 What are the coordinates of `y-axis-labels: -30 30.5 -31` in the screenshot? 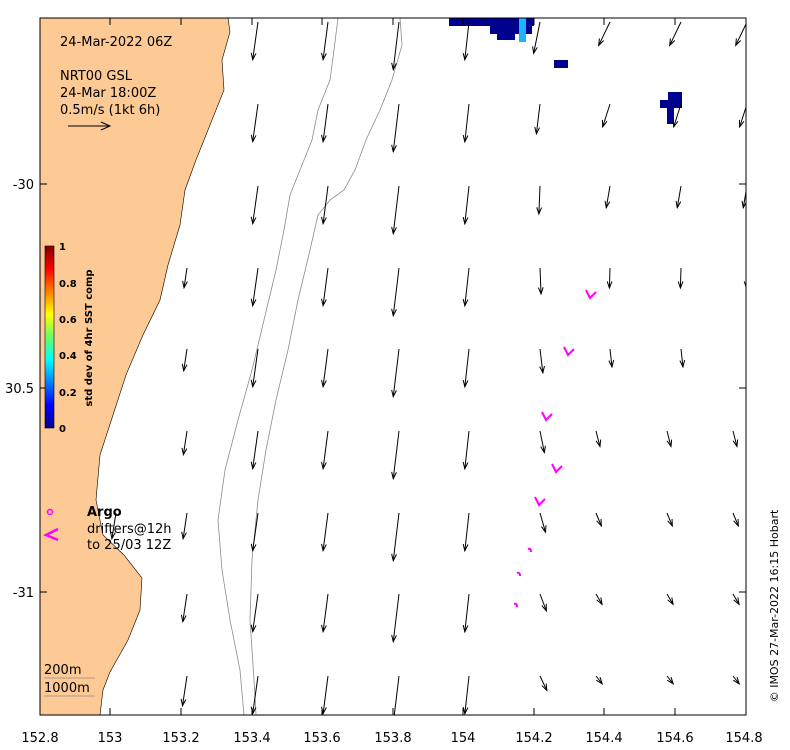 It's located at (19, 389).